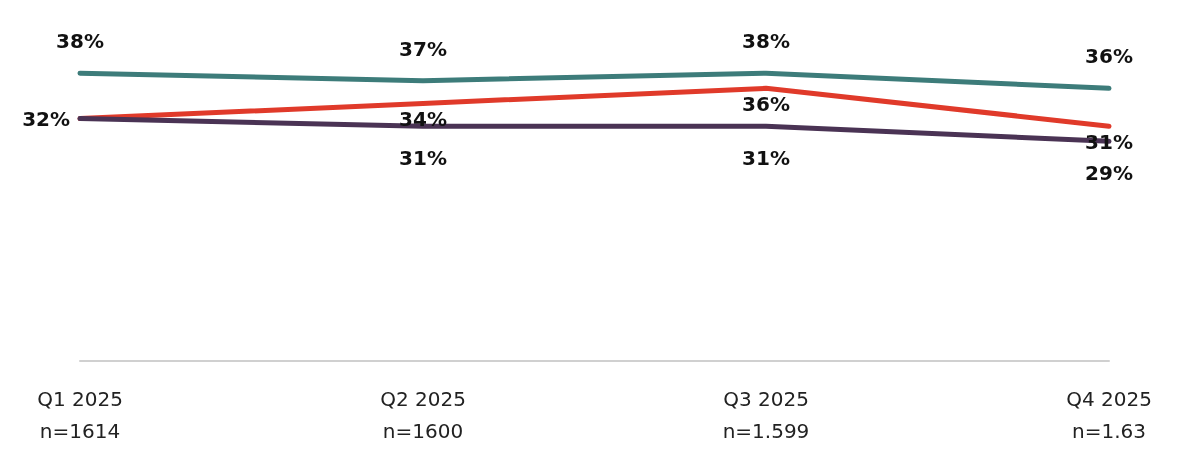  Describe the element at coordinates (423, 48) in the screenshot. I see `data-label: 37%` at that location.